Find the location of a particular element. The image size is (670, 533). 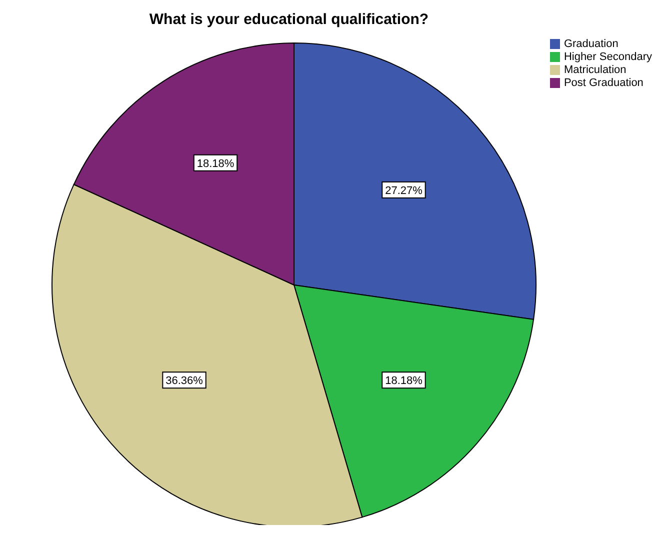

data-label: 27.27% is located at coordinates (404, 190).